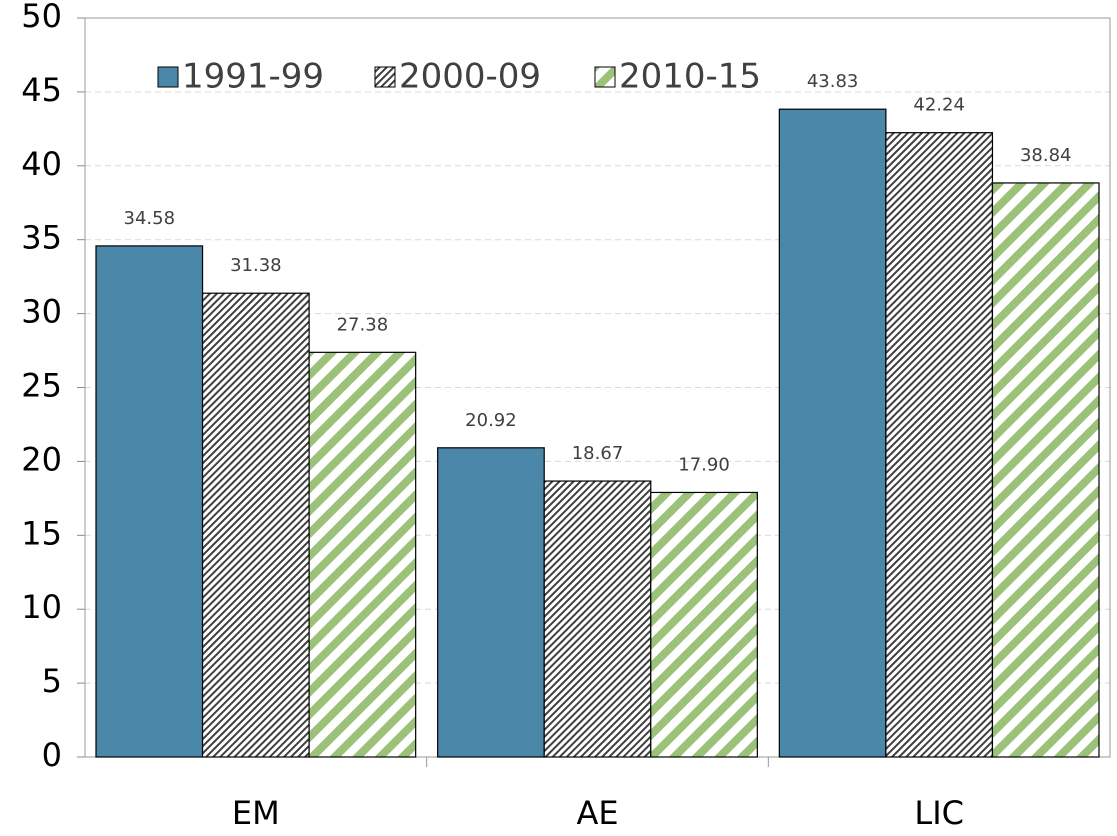 The height and width of the screenshot is (836, 1117). Describe the element at coordinates (470, 77) in the screenshot. I see `legend-label: 2000-09` at that location.